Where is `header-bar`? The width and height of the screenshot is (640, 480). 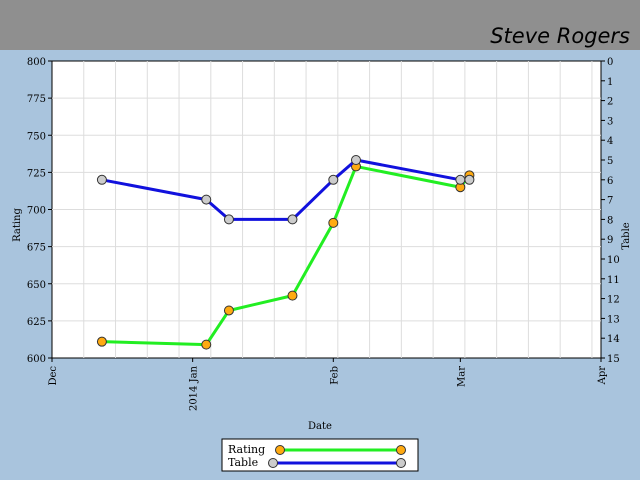 header-bar is located at coordinates (320, 25).